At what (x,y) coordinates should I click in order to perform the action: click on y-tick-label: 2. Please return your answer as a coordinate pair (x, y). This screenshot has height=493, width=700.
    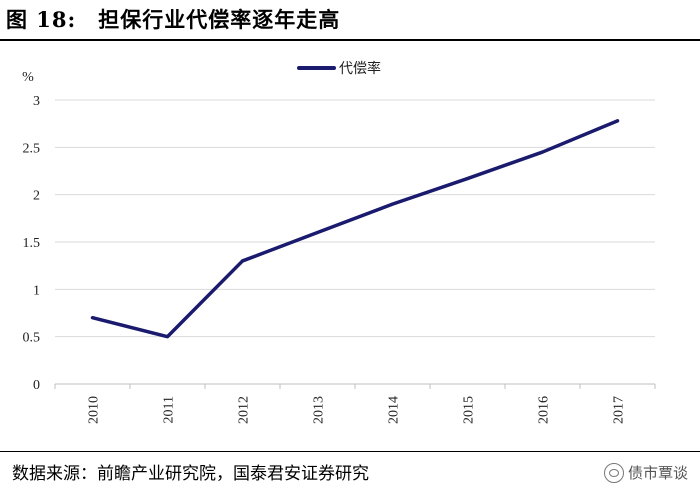
    Looking at the image, I should click on (36, 196).